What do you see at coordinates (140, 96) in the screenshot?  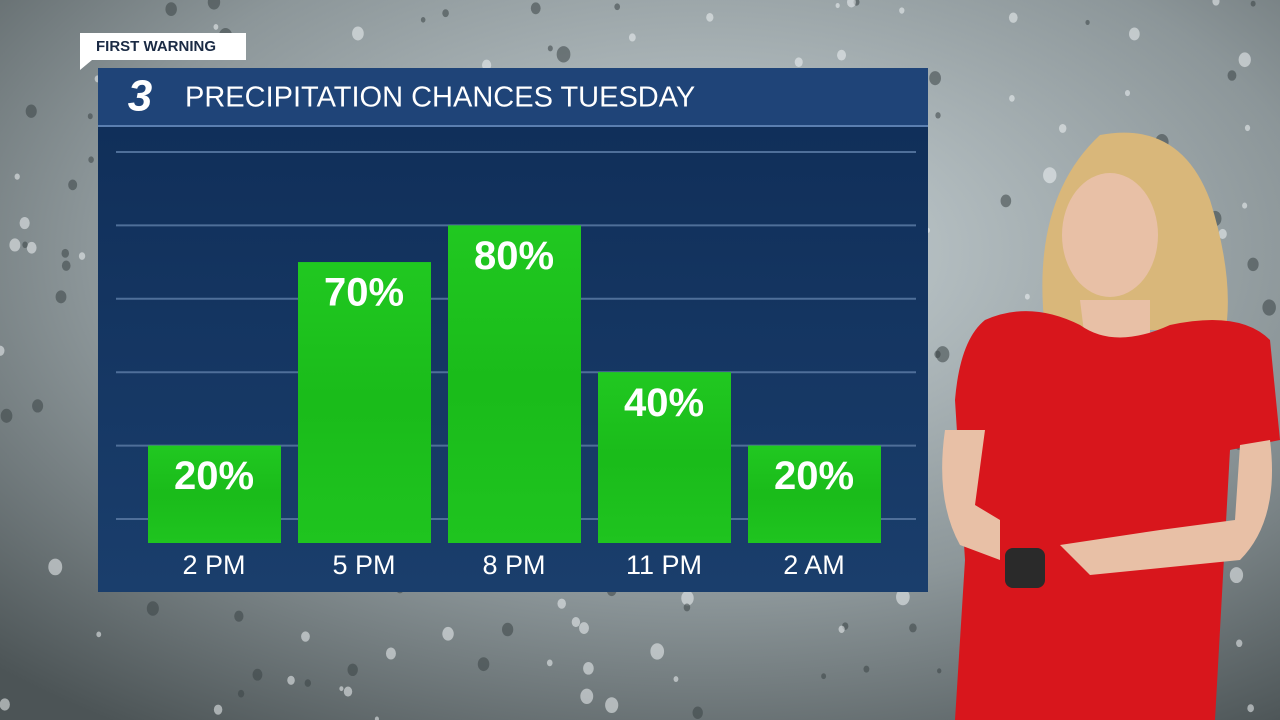 I see `station-logo: 3` at bounding box center [140, 96].